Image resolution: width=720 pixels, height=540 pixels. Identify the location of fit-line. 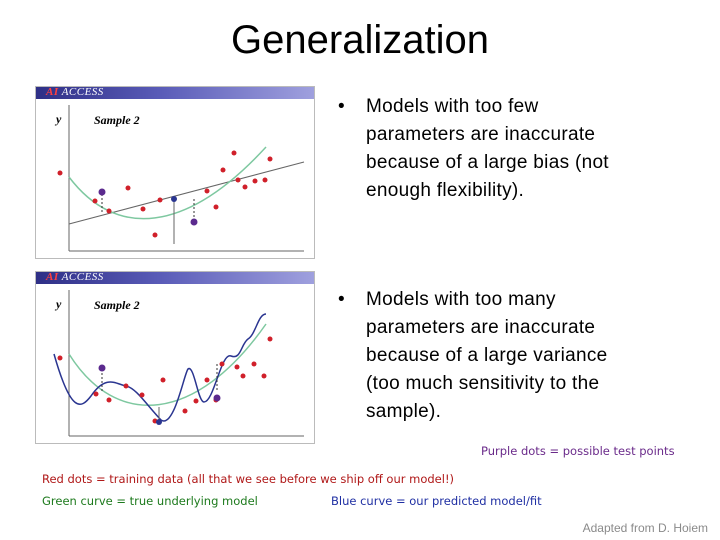
(186, 193).